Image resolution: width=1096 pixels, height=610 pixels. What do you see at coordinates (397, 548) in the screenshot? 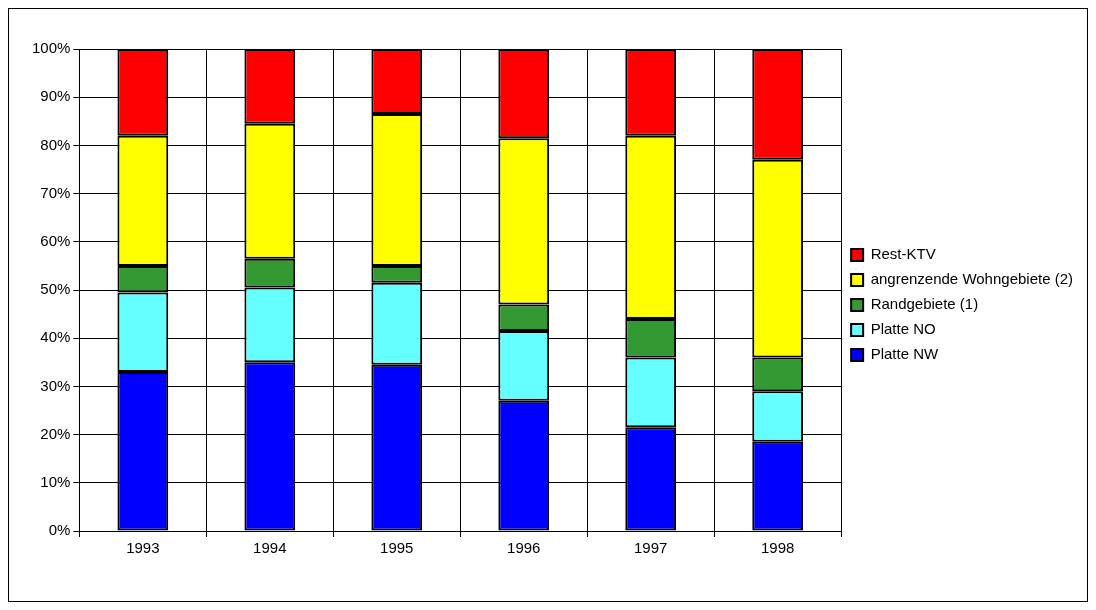
I see `x-tick-label: 1995` at bounding box center [397, 548].